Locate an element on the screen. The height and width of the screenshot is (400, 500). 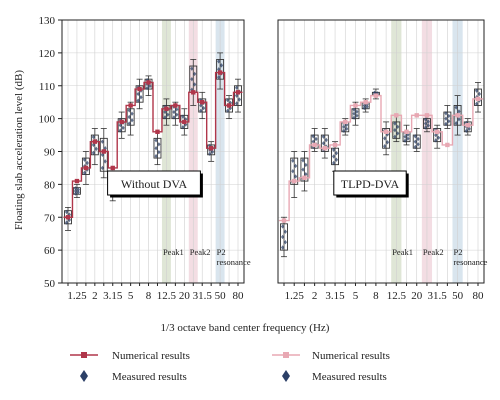
legend-right-square-marker is located at coordinates (286, 355).